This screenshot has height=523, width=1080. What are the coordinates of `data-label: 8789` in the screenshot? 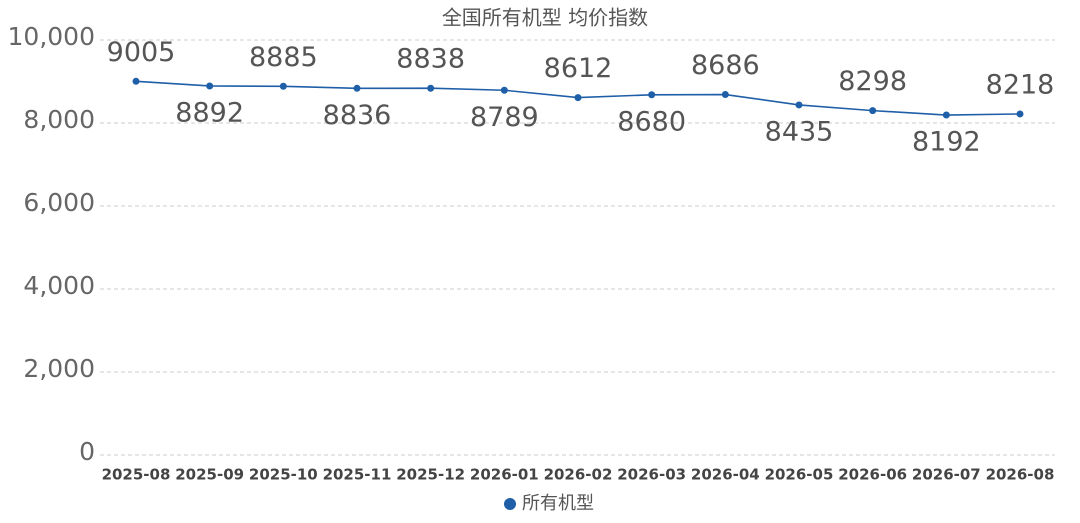 It's located at (504, 117).